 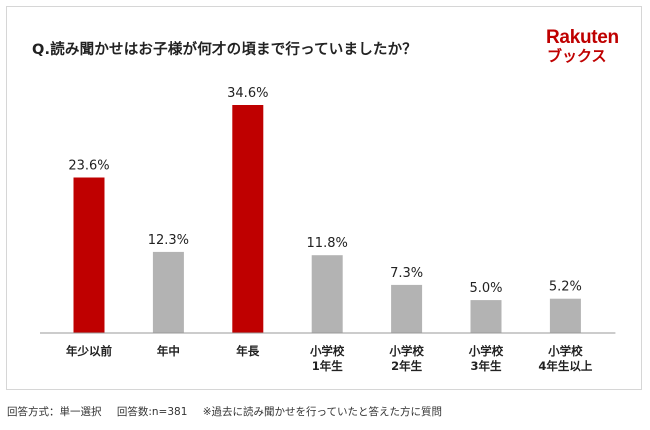 I want to click on data-label: 7.3%, so click(x=406, y=273).